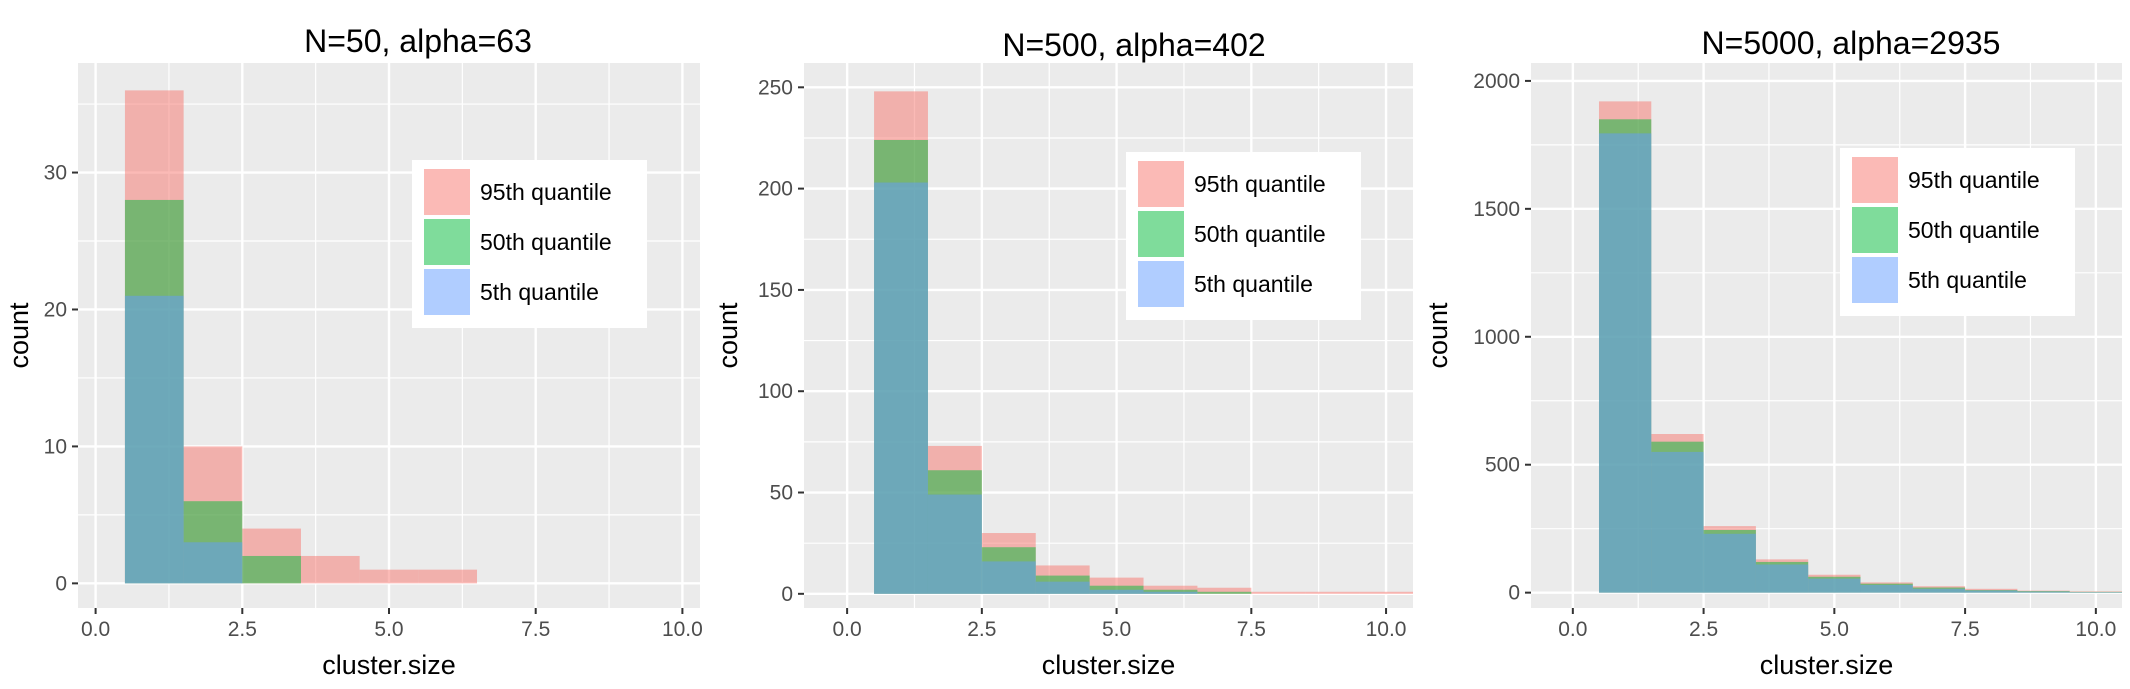 This screenshot has height=689, width=2130. What do you see at coordinates (1496, 209) in the screenshot?
I see `y-tick-label: 1500` at bounding box center [1496, 209].